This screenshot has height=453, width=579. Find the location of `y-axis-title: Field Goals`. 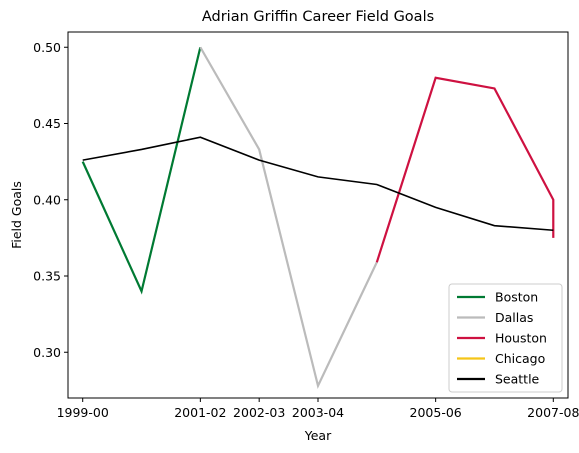

y-axis-title: Field Goals is located at coordinates (16, 215).